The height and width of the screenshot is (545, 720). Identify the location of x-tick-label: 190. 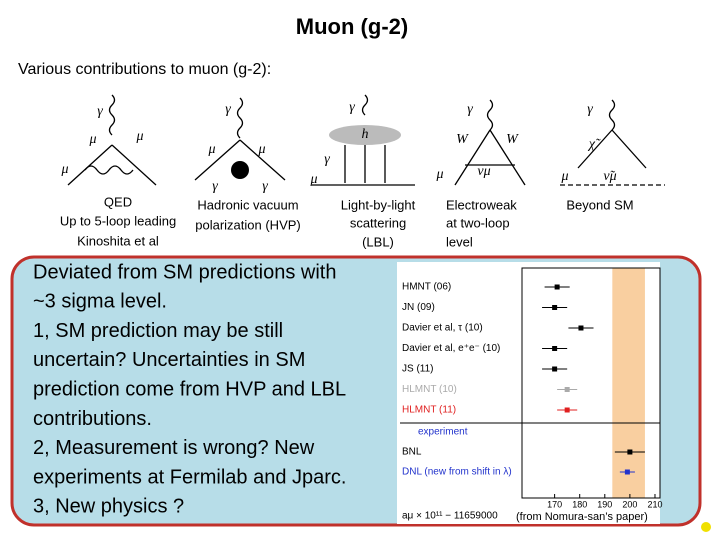
(604, 504).